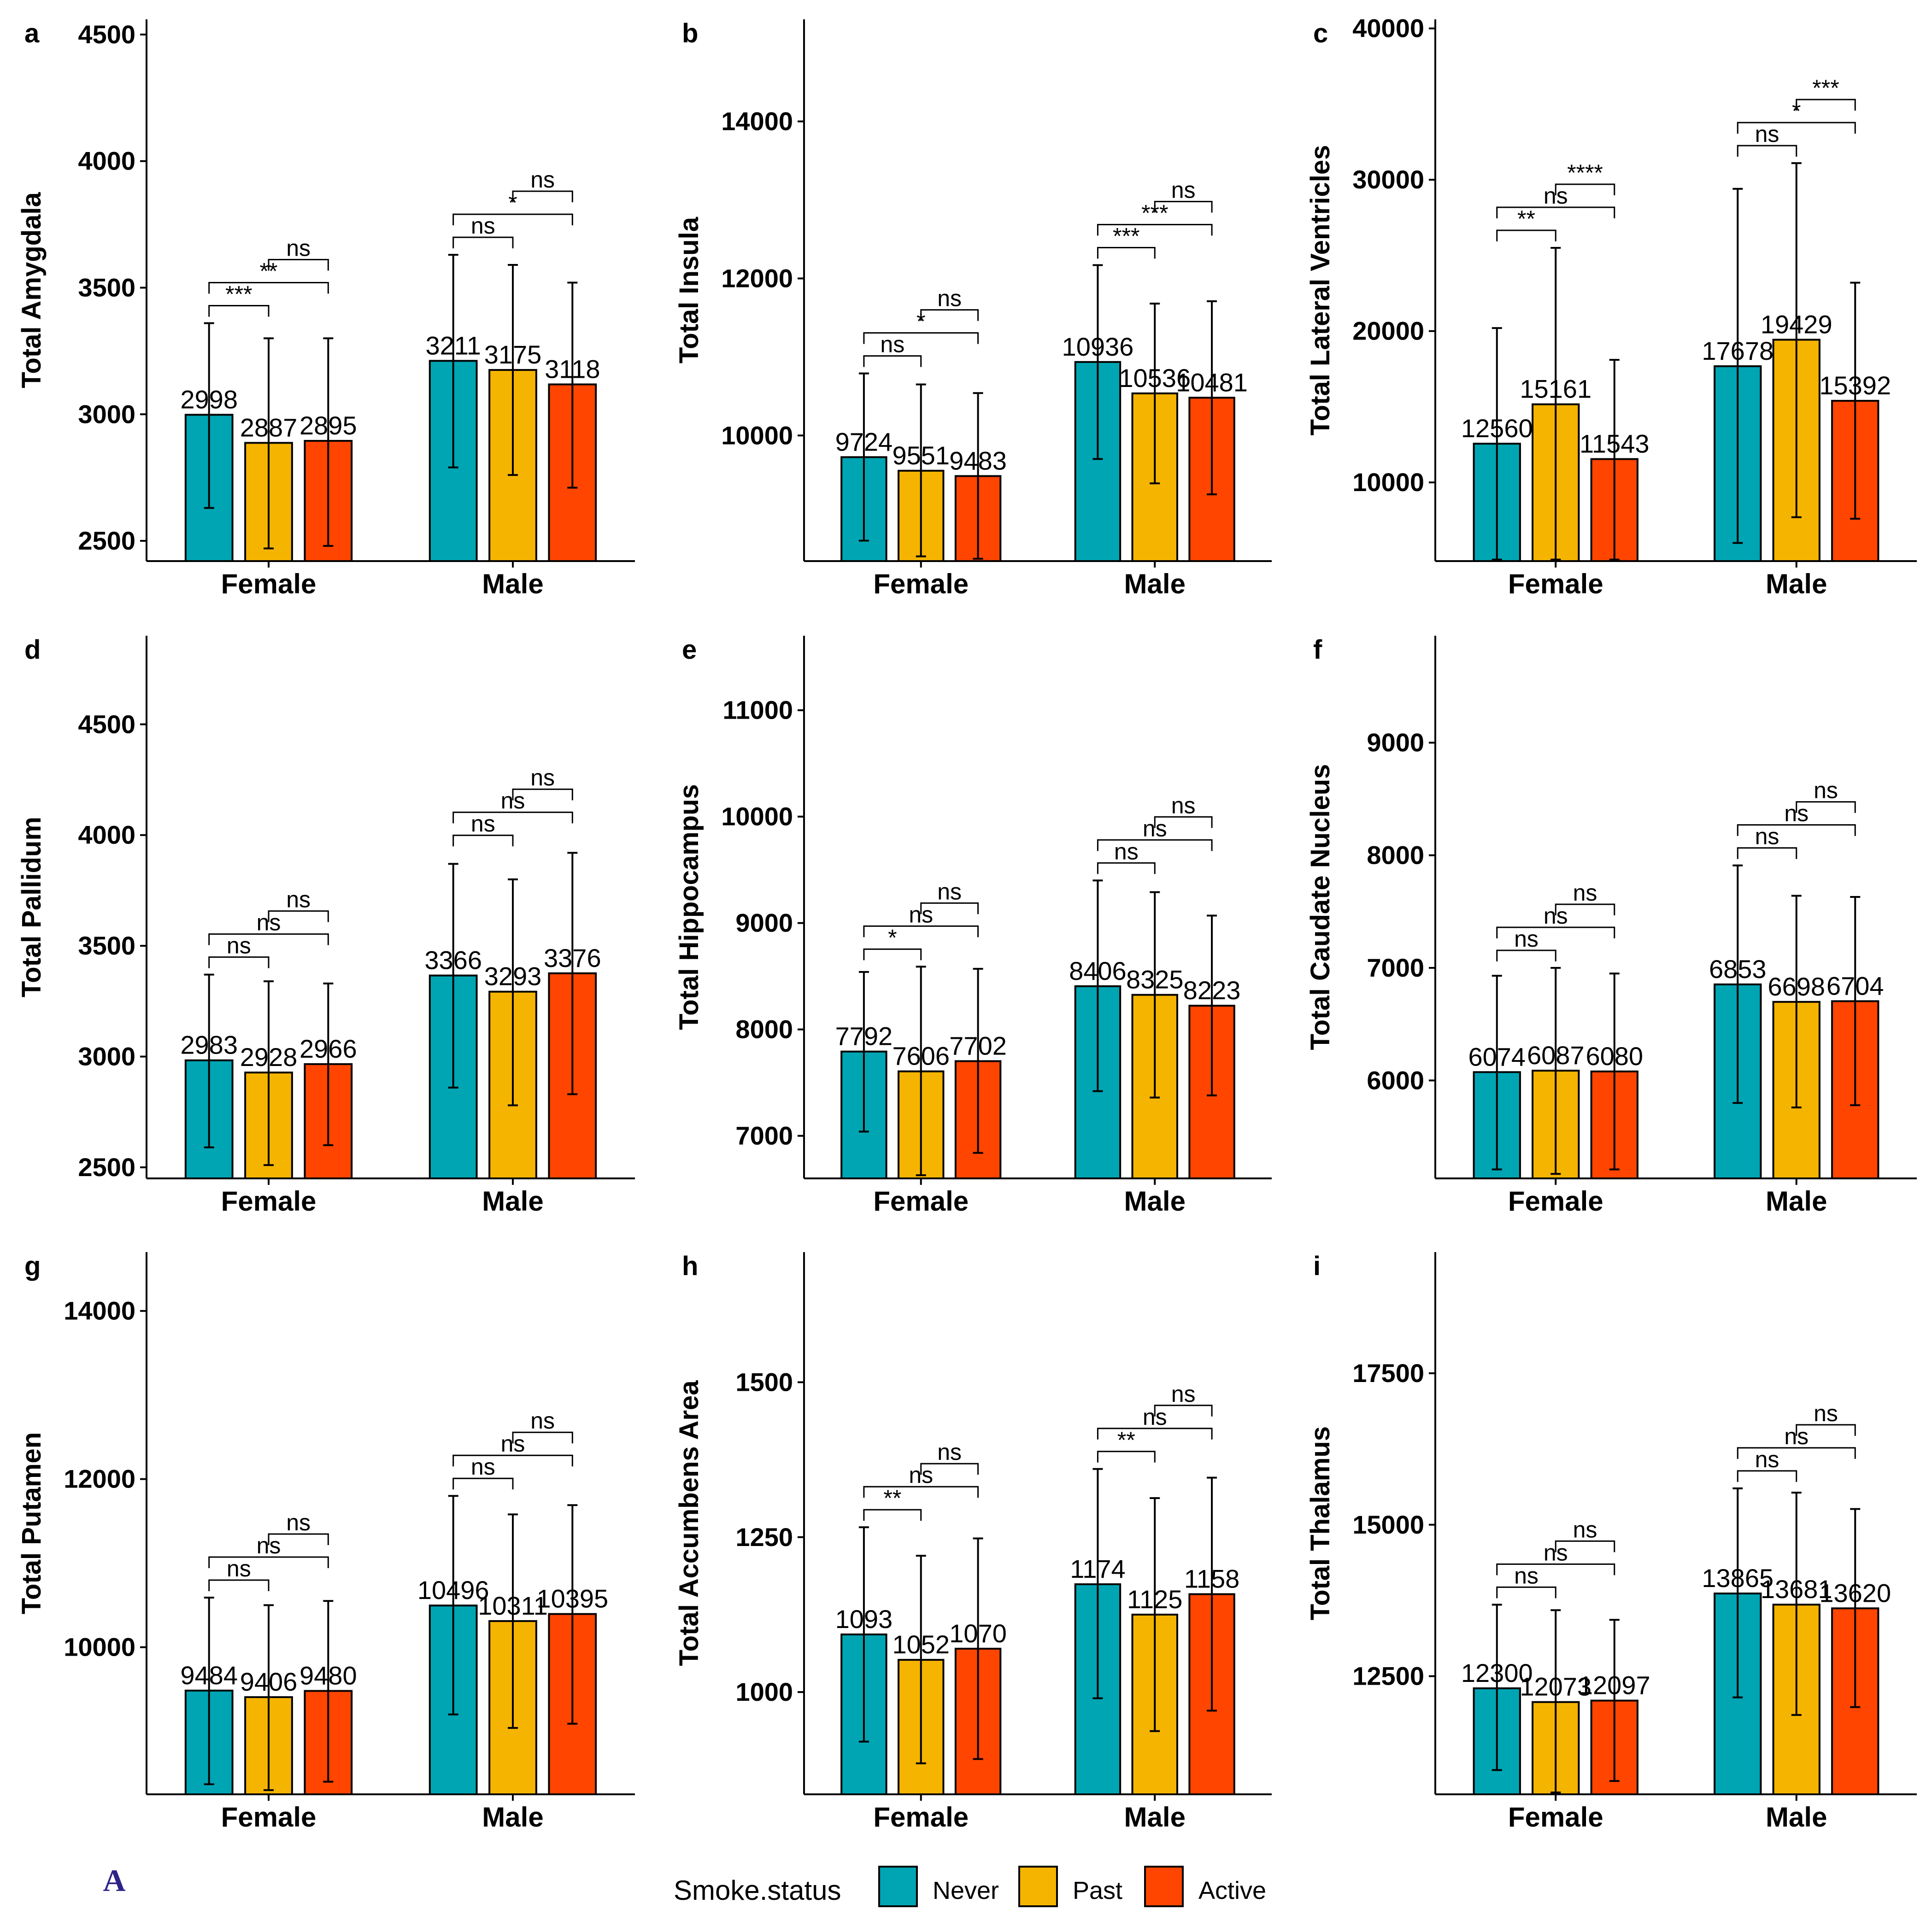  What do you see at coordinates (106, 834) in the screenshot?
I see `y-tick-label: 4000` at bounding box center [106, 834].